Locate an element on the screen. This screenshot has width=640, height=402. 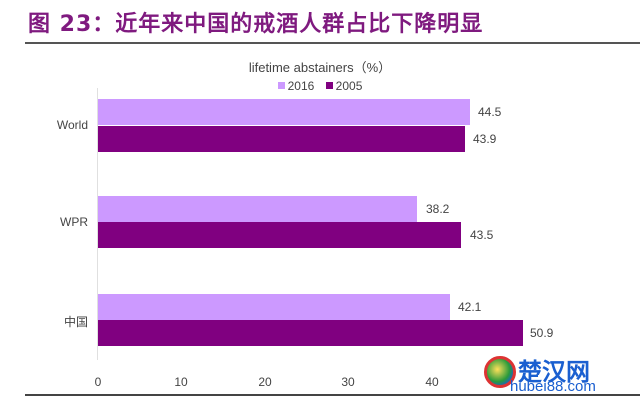
watermark-en: hubei88.com is located at coordinates (553, 386).